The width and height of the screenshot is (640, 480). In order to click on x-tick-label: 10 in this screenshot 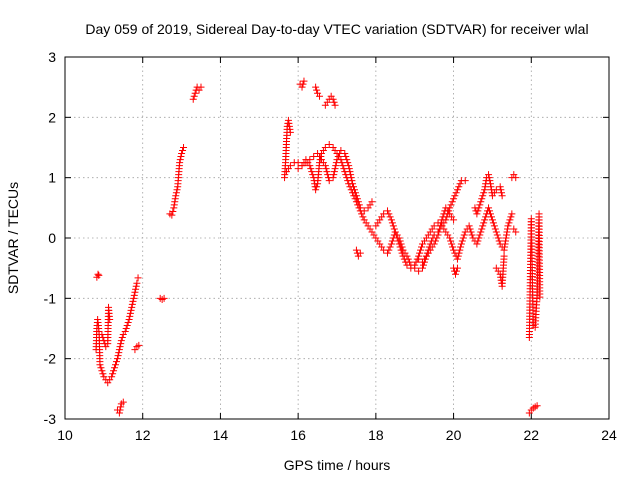, I will do `click(65, 435)`.